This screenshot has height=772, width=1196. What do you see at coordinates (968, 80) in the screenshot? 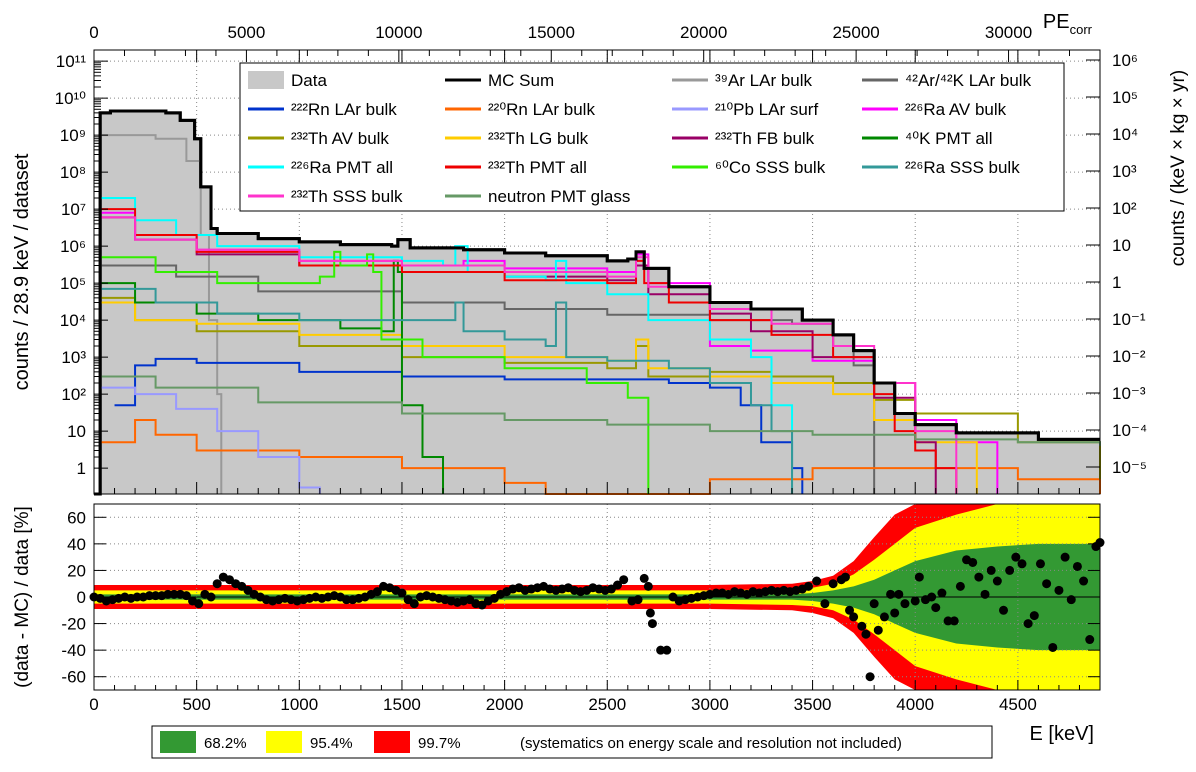
I see `legend-label: ⁴²Ar/⁴²K LAr bulk` at bounding box center [968, 80].